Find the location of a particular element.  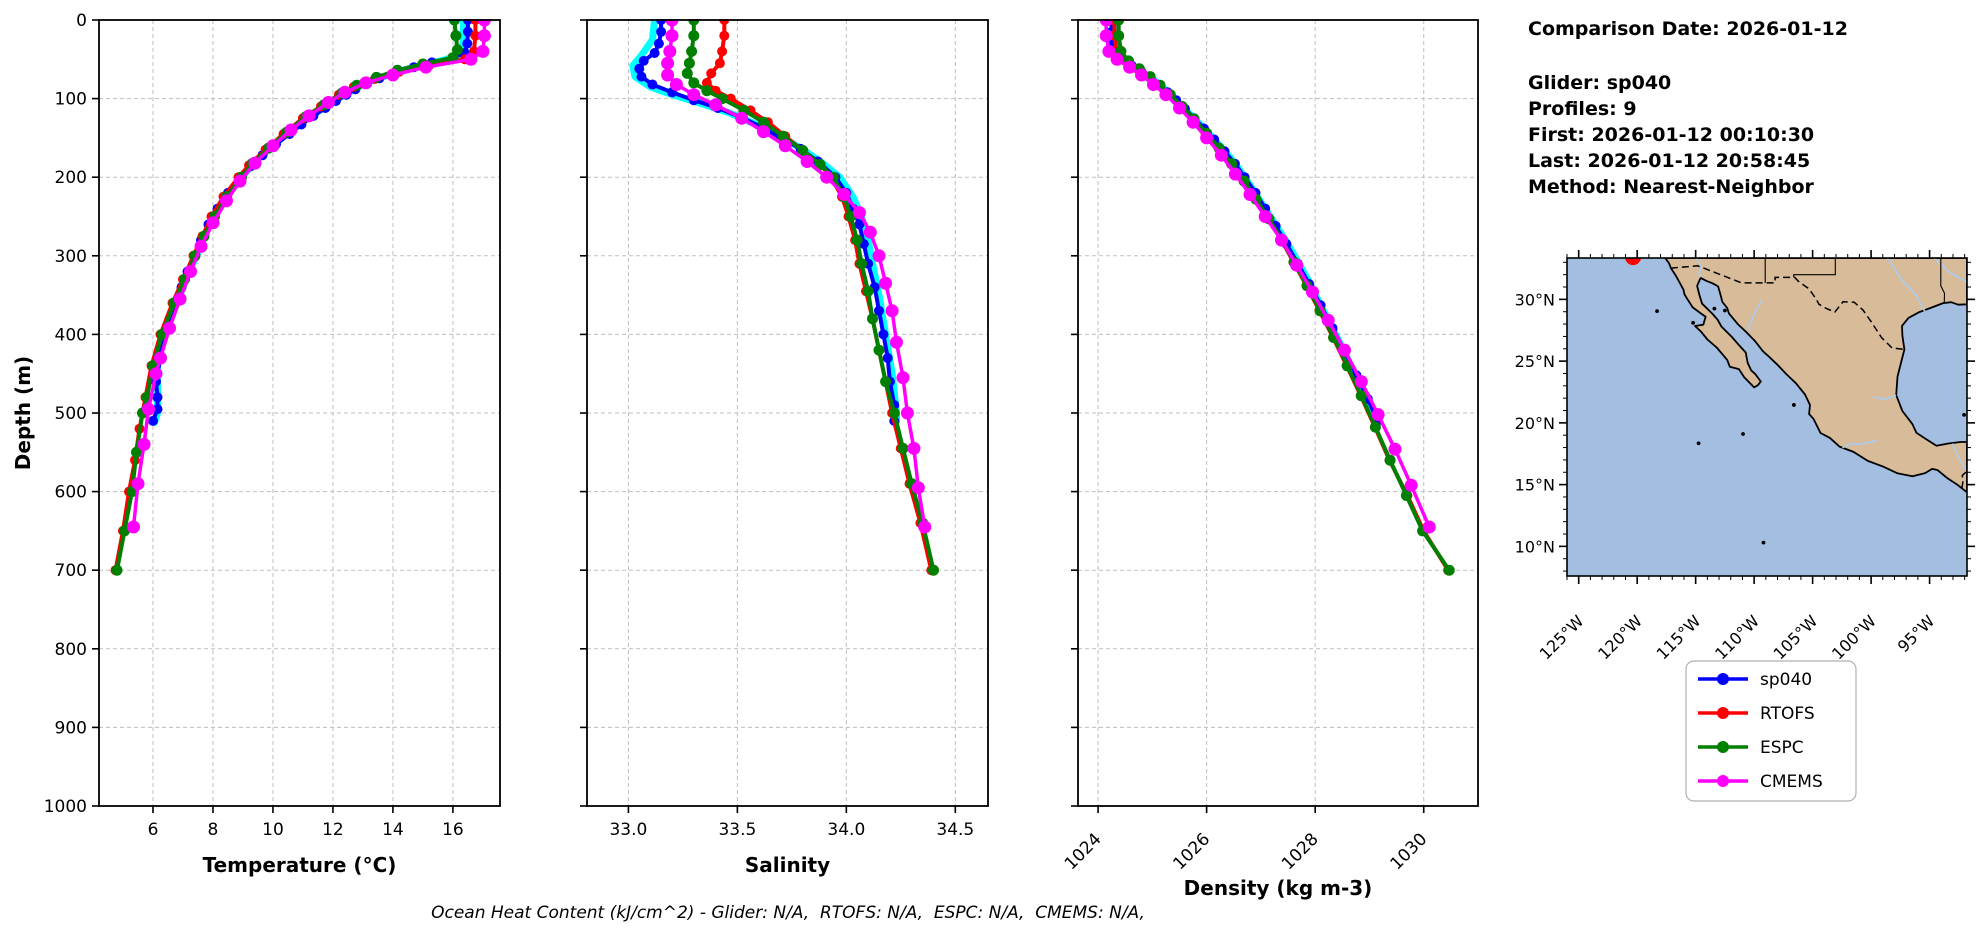

legend-label-ESPC: ESPC is located at coordinates (1782, 748).